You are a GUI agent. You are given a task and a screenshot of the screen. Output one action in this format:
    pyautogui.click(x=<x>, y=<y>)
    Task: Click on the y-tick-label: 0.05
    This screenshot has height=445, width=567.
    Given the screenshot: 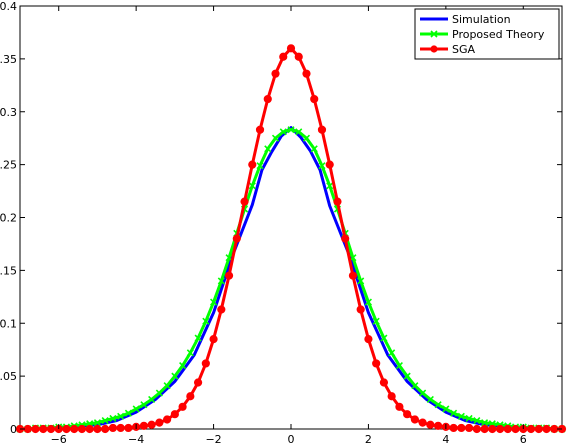 What is the action you would take?
    pyautogui.click(x=8, y=376)
    